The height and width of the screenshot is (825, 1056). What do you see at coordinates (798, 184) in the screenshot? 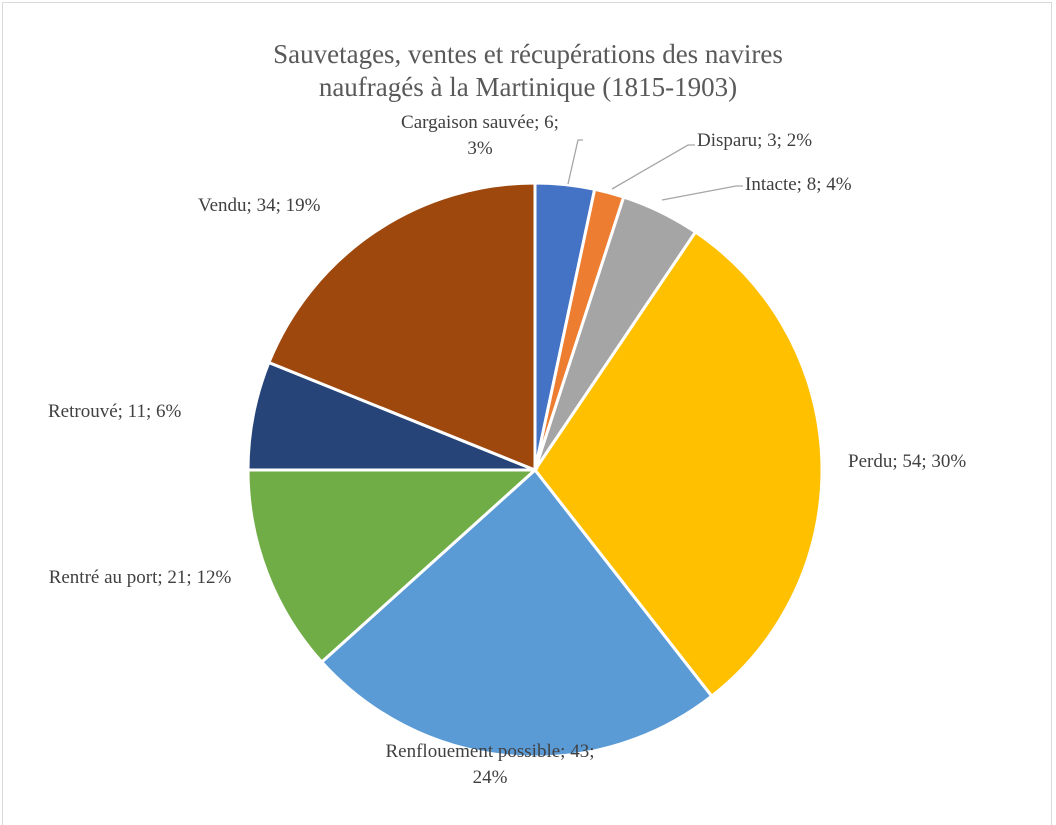
I see `data-label: Intacte; 8; 4%` at bounding box center [798, 184].